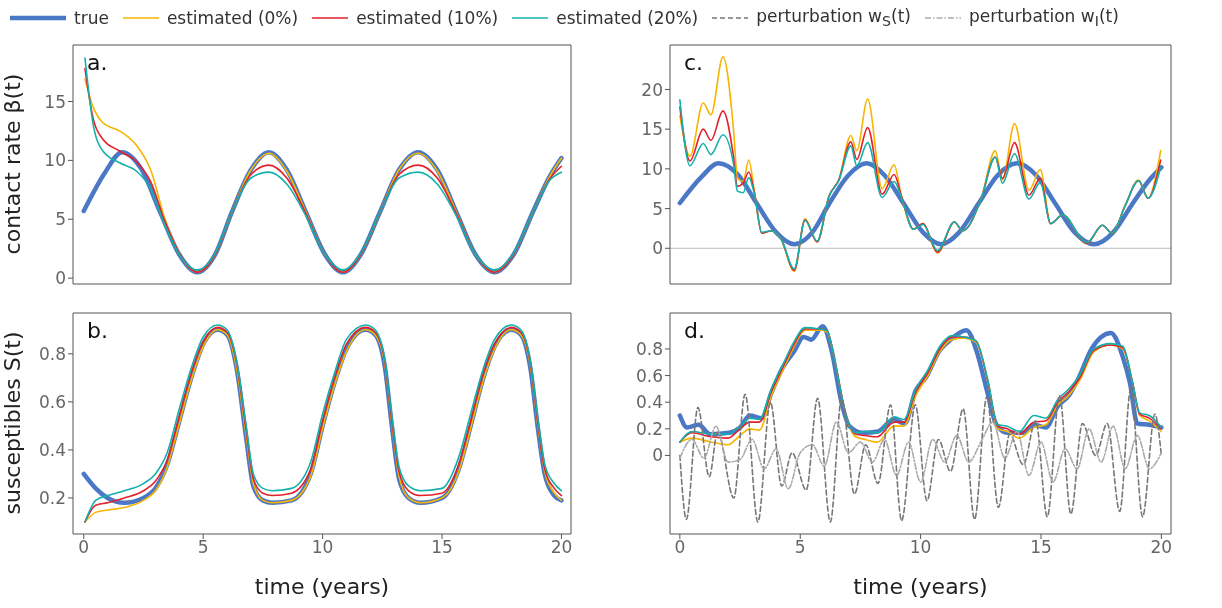 This screenshot has height=608, width=1222. Describe the element at coordinates (833, 18) in the screenshot. I see `legend-label: perturbation w$_{S}$(t)` at that location.